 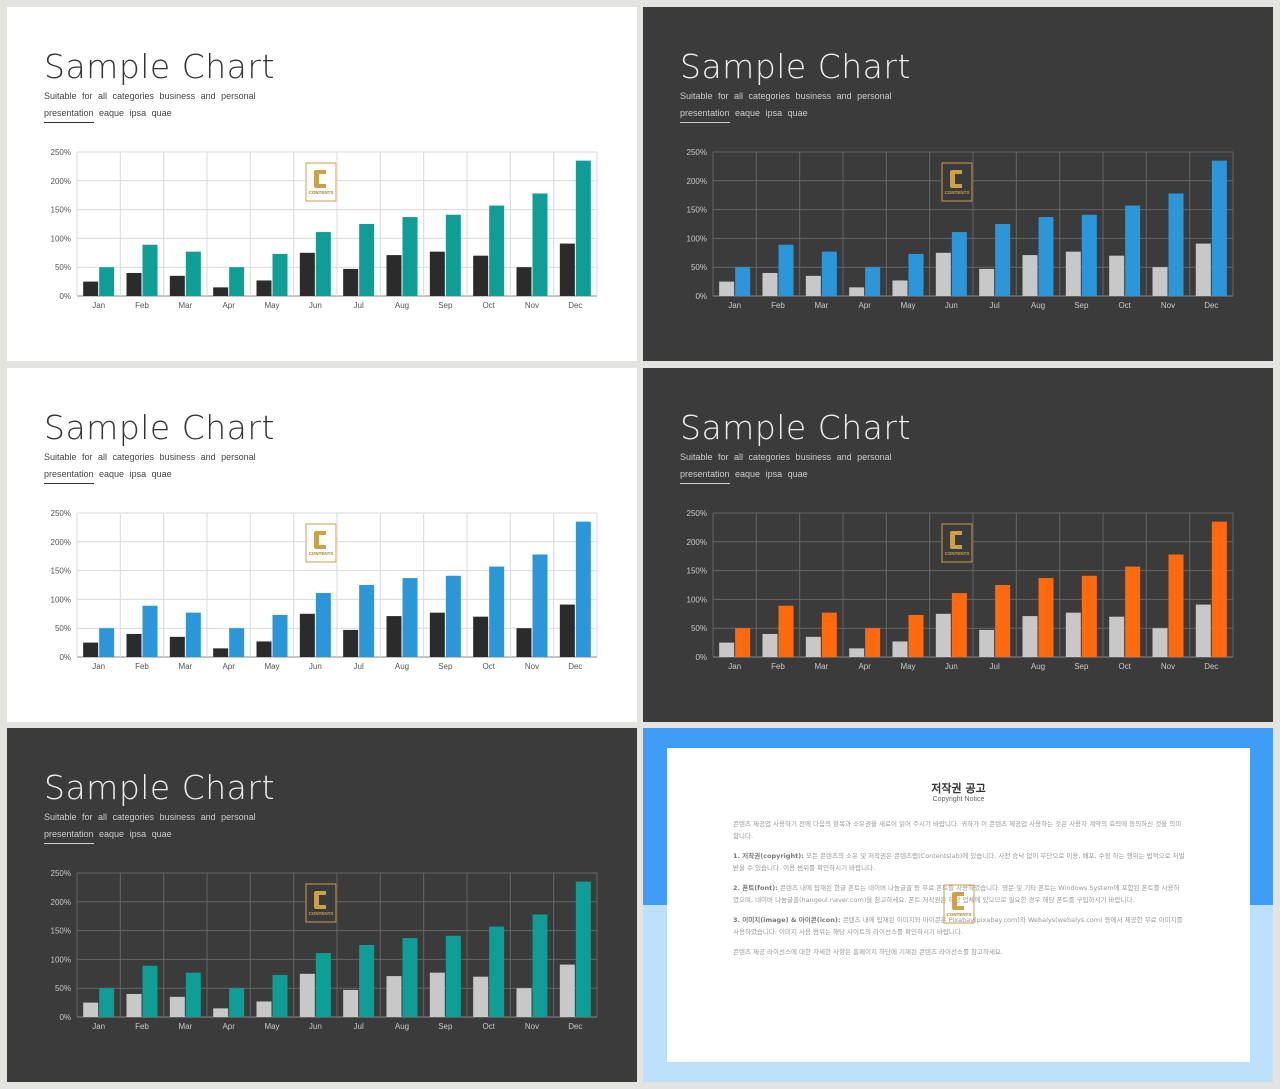 What do you see at coordinates (907, 666) in the screenshot?
I see `x-tick-label: May` at bounding box center [907, 666].